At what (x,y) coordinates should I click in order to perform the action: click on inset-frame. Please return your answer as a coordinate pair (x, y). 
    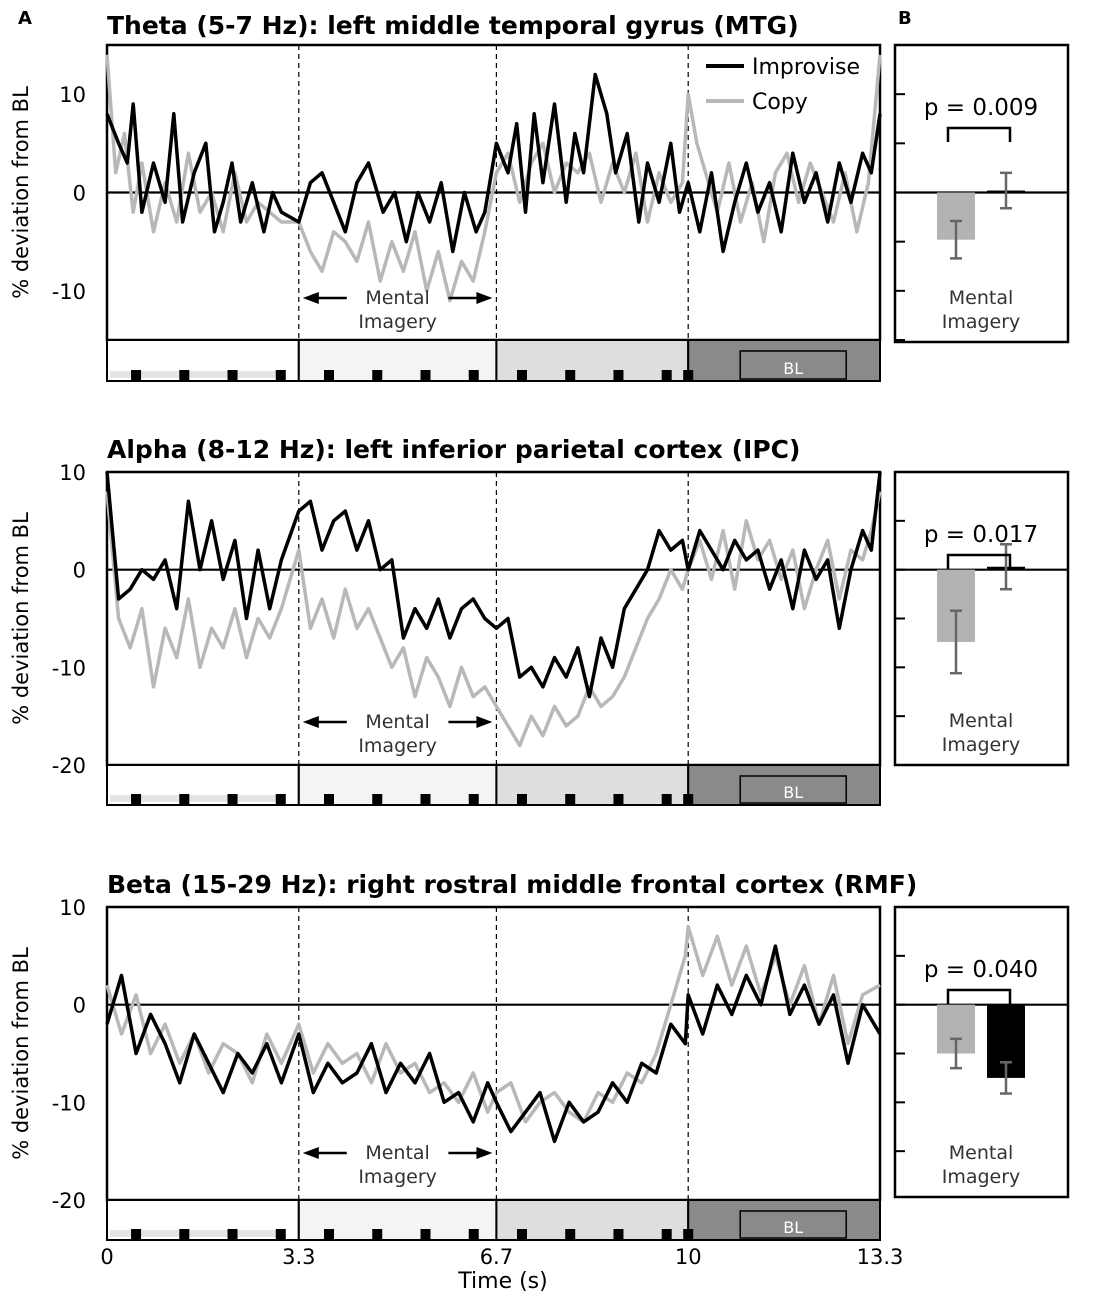
    Looking at the image, I should click on (981, 1052).